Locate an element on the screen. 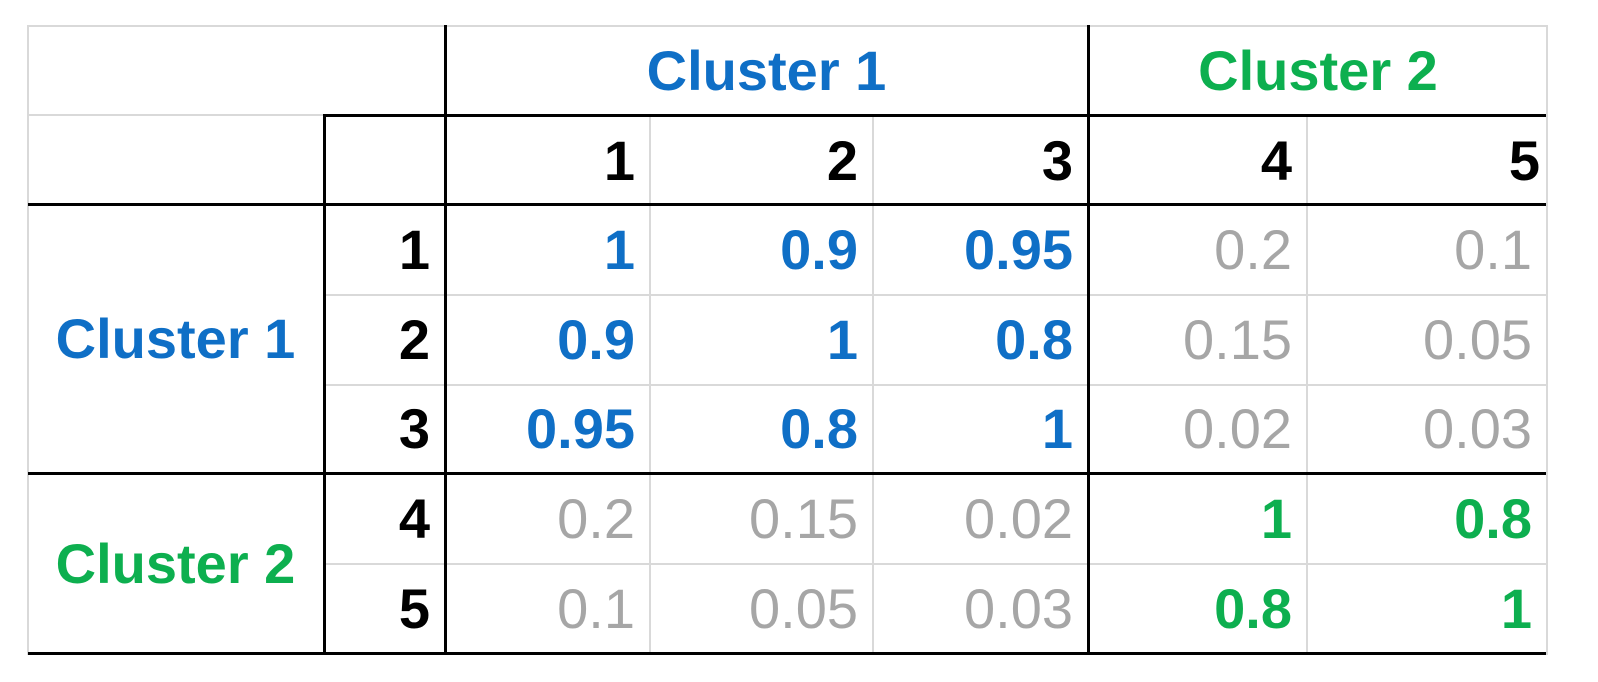 This screenshot has height=682, width=1598. grid-left-line is located at coordinates (28, 340).